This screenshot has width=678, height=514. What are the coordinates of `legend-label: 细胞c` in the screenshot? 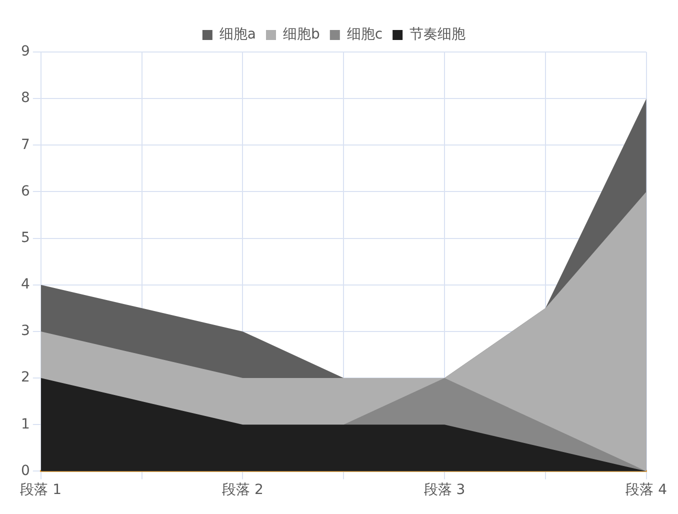 It's located at (364, 34).